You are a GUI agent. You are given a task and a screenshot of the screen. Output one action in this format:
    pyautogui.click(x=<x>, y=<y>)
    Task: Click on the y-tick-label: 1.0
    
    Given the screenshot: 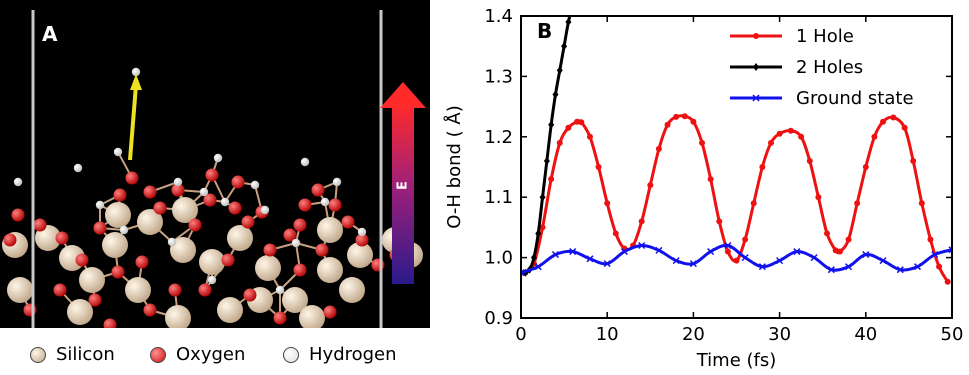 What is the action you would take?
    pyautogui.click(x=498, y=258)
    